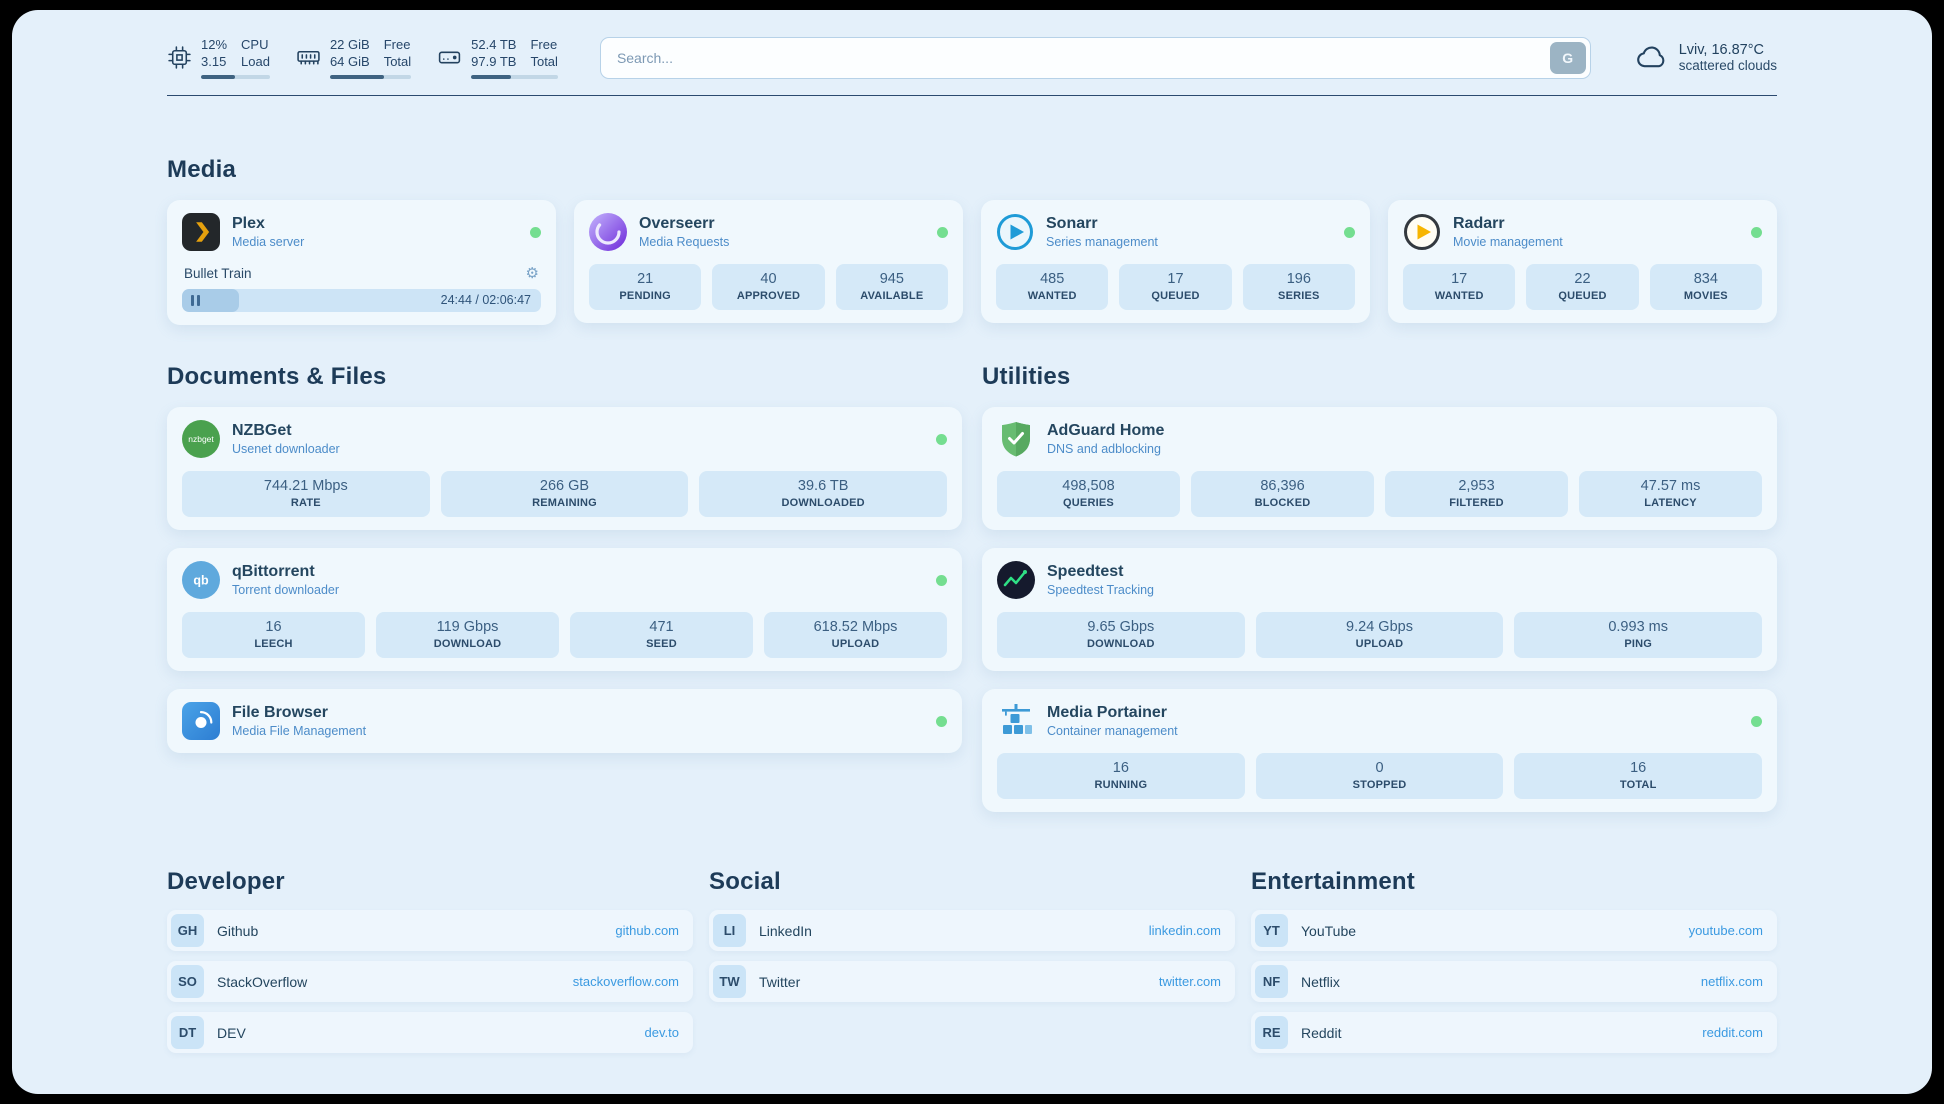  I want to click on app-name: NZBGet, so click(262, 430).